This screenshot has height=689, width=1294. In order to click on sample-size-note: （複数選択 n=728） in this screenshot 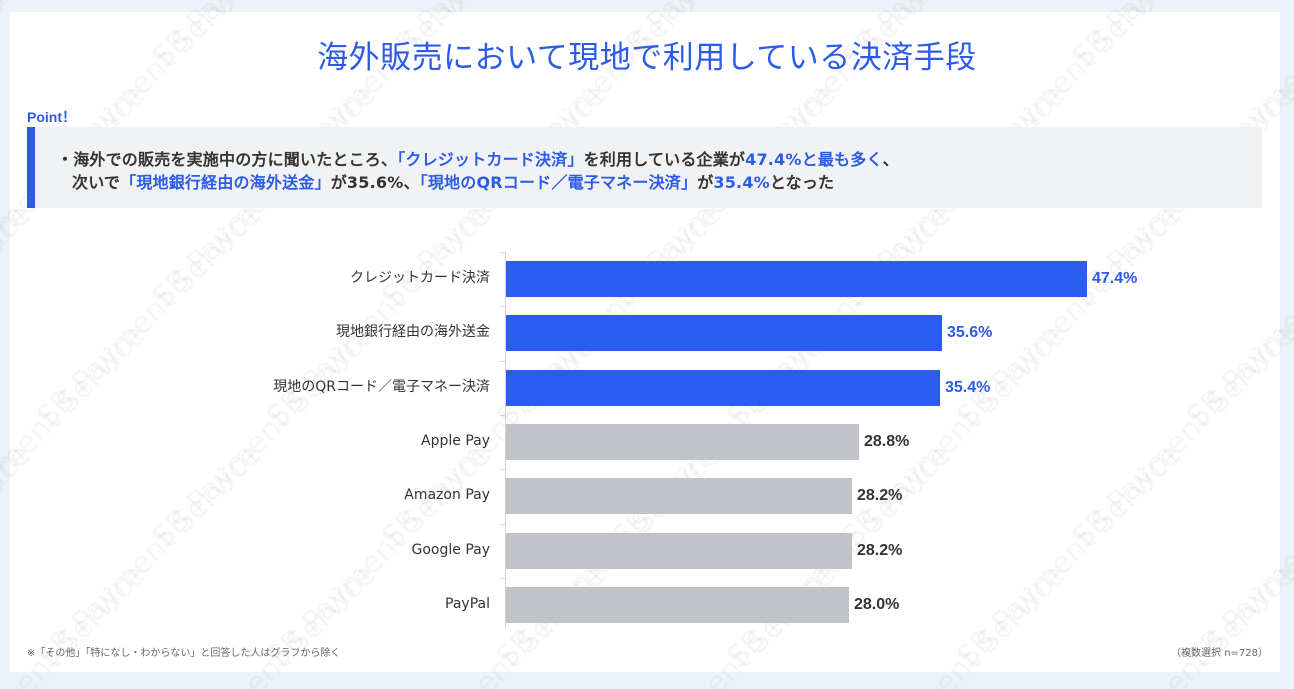, I will do `click(1219, 653)`.